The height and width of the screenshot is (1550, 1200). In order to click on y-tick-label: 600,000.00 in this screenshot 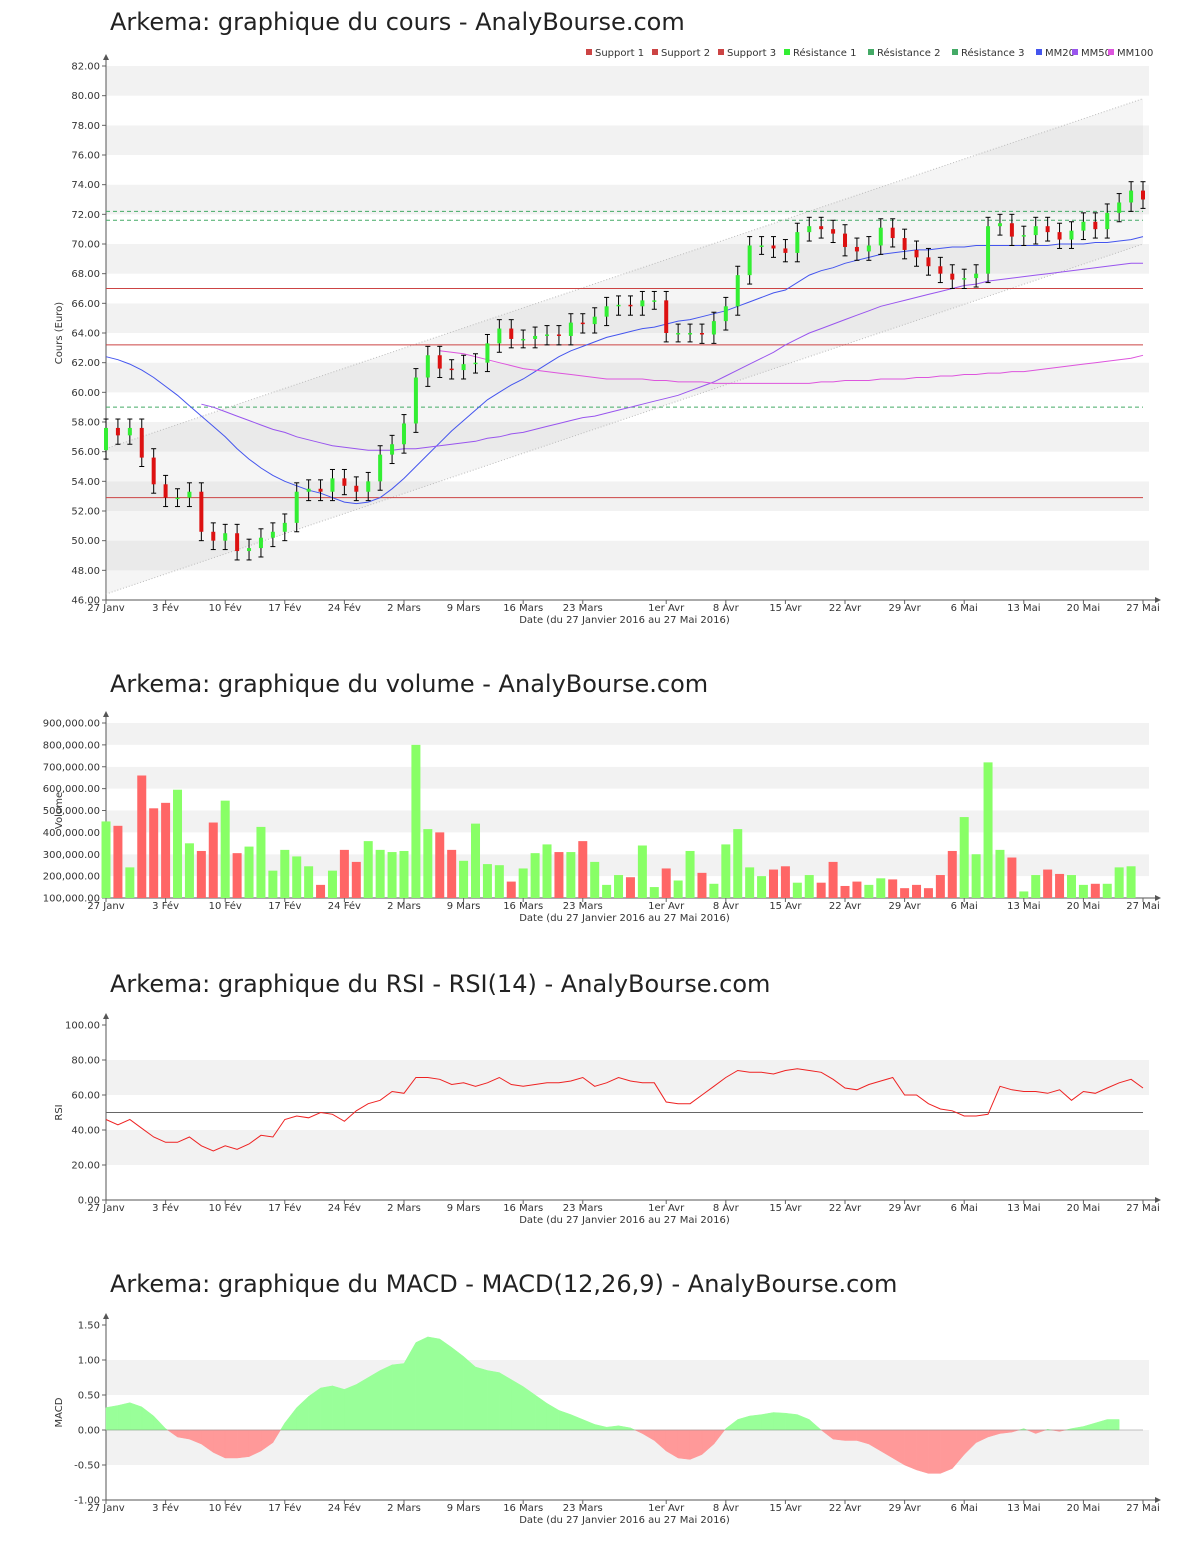, I will do `click(71, 789)`.